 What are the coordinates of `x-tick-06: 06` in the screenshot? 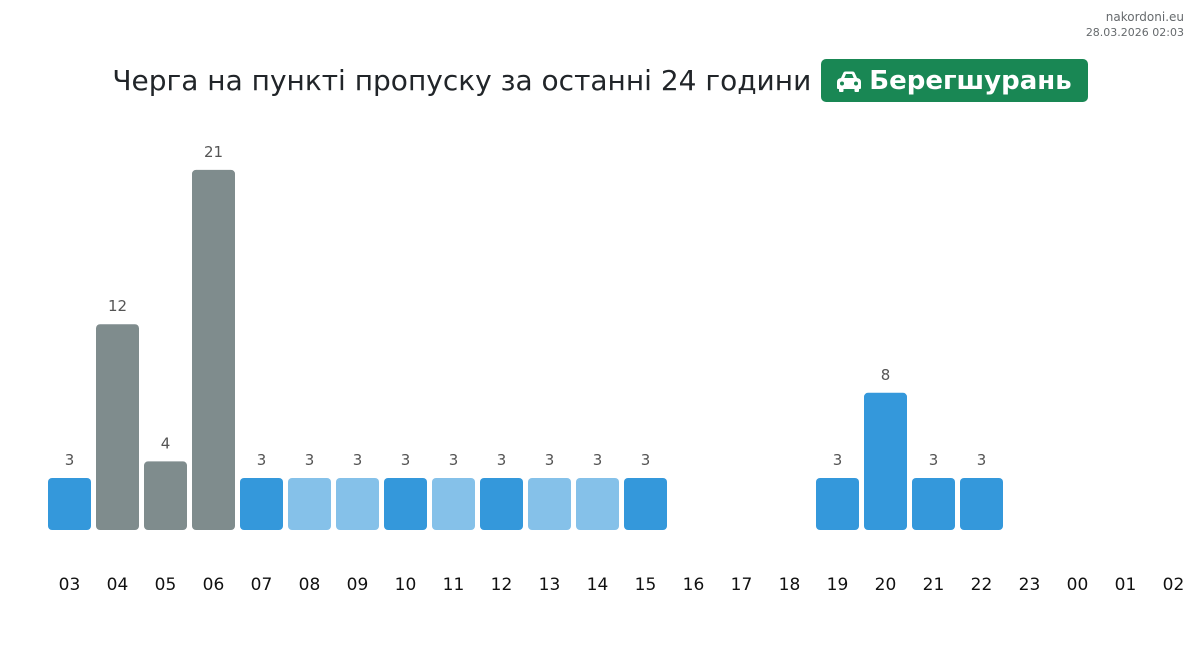 It's located at (214, 585).